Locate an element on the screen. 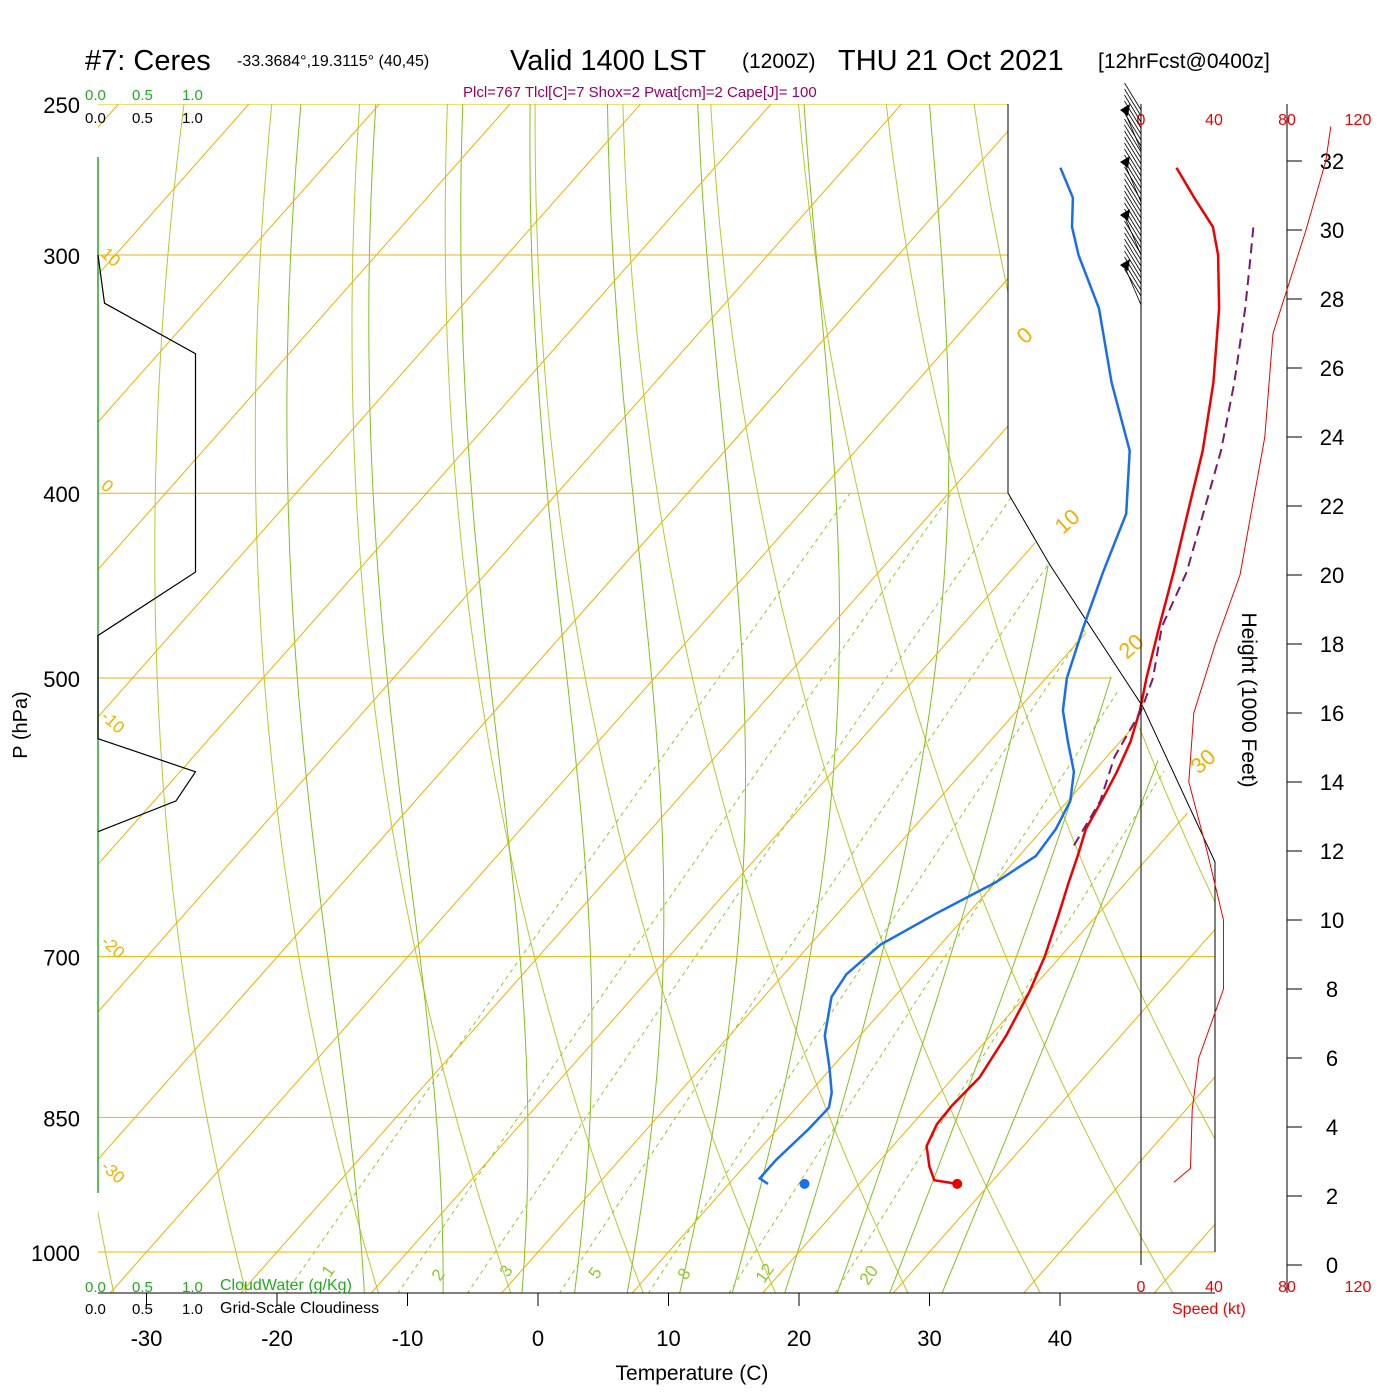 The height and width of the screenshot is (1400, 1400). pressure-label: 850 is located at coordinates (61, 1118).